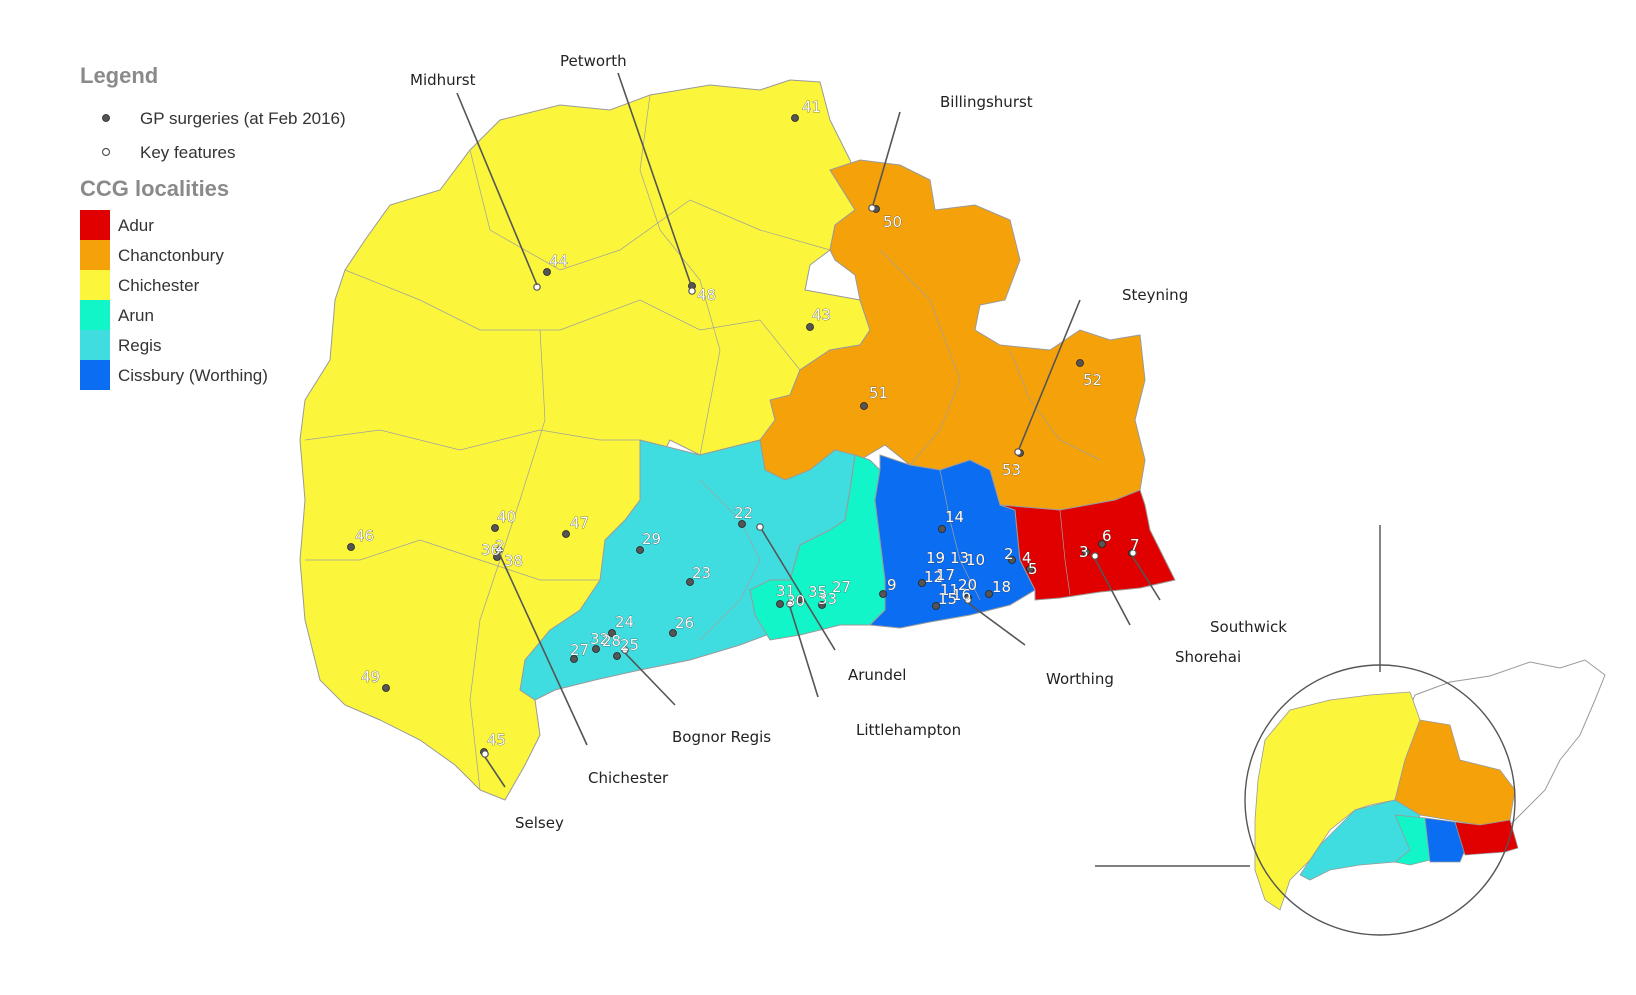 This screenshot has width=1636, height=995. What do you see at coordinates (490, 550) in the screenshot?
I see `surgery-number: 36` at bounding box center [490, 550].